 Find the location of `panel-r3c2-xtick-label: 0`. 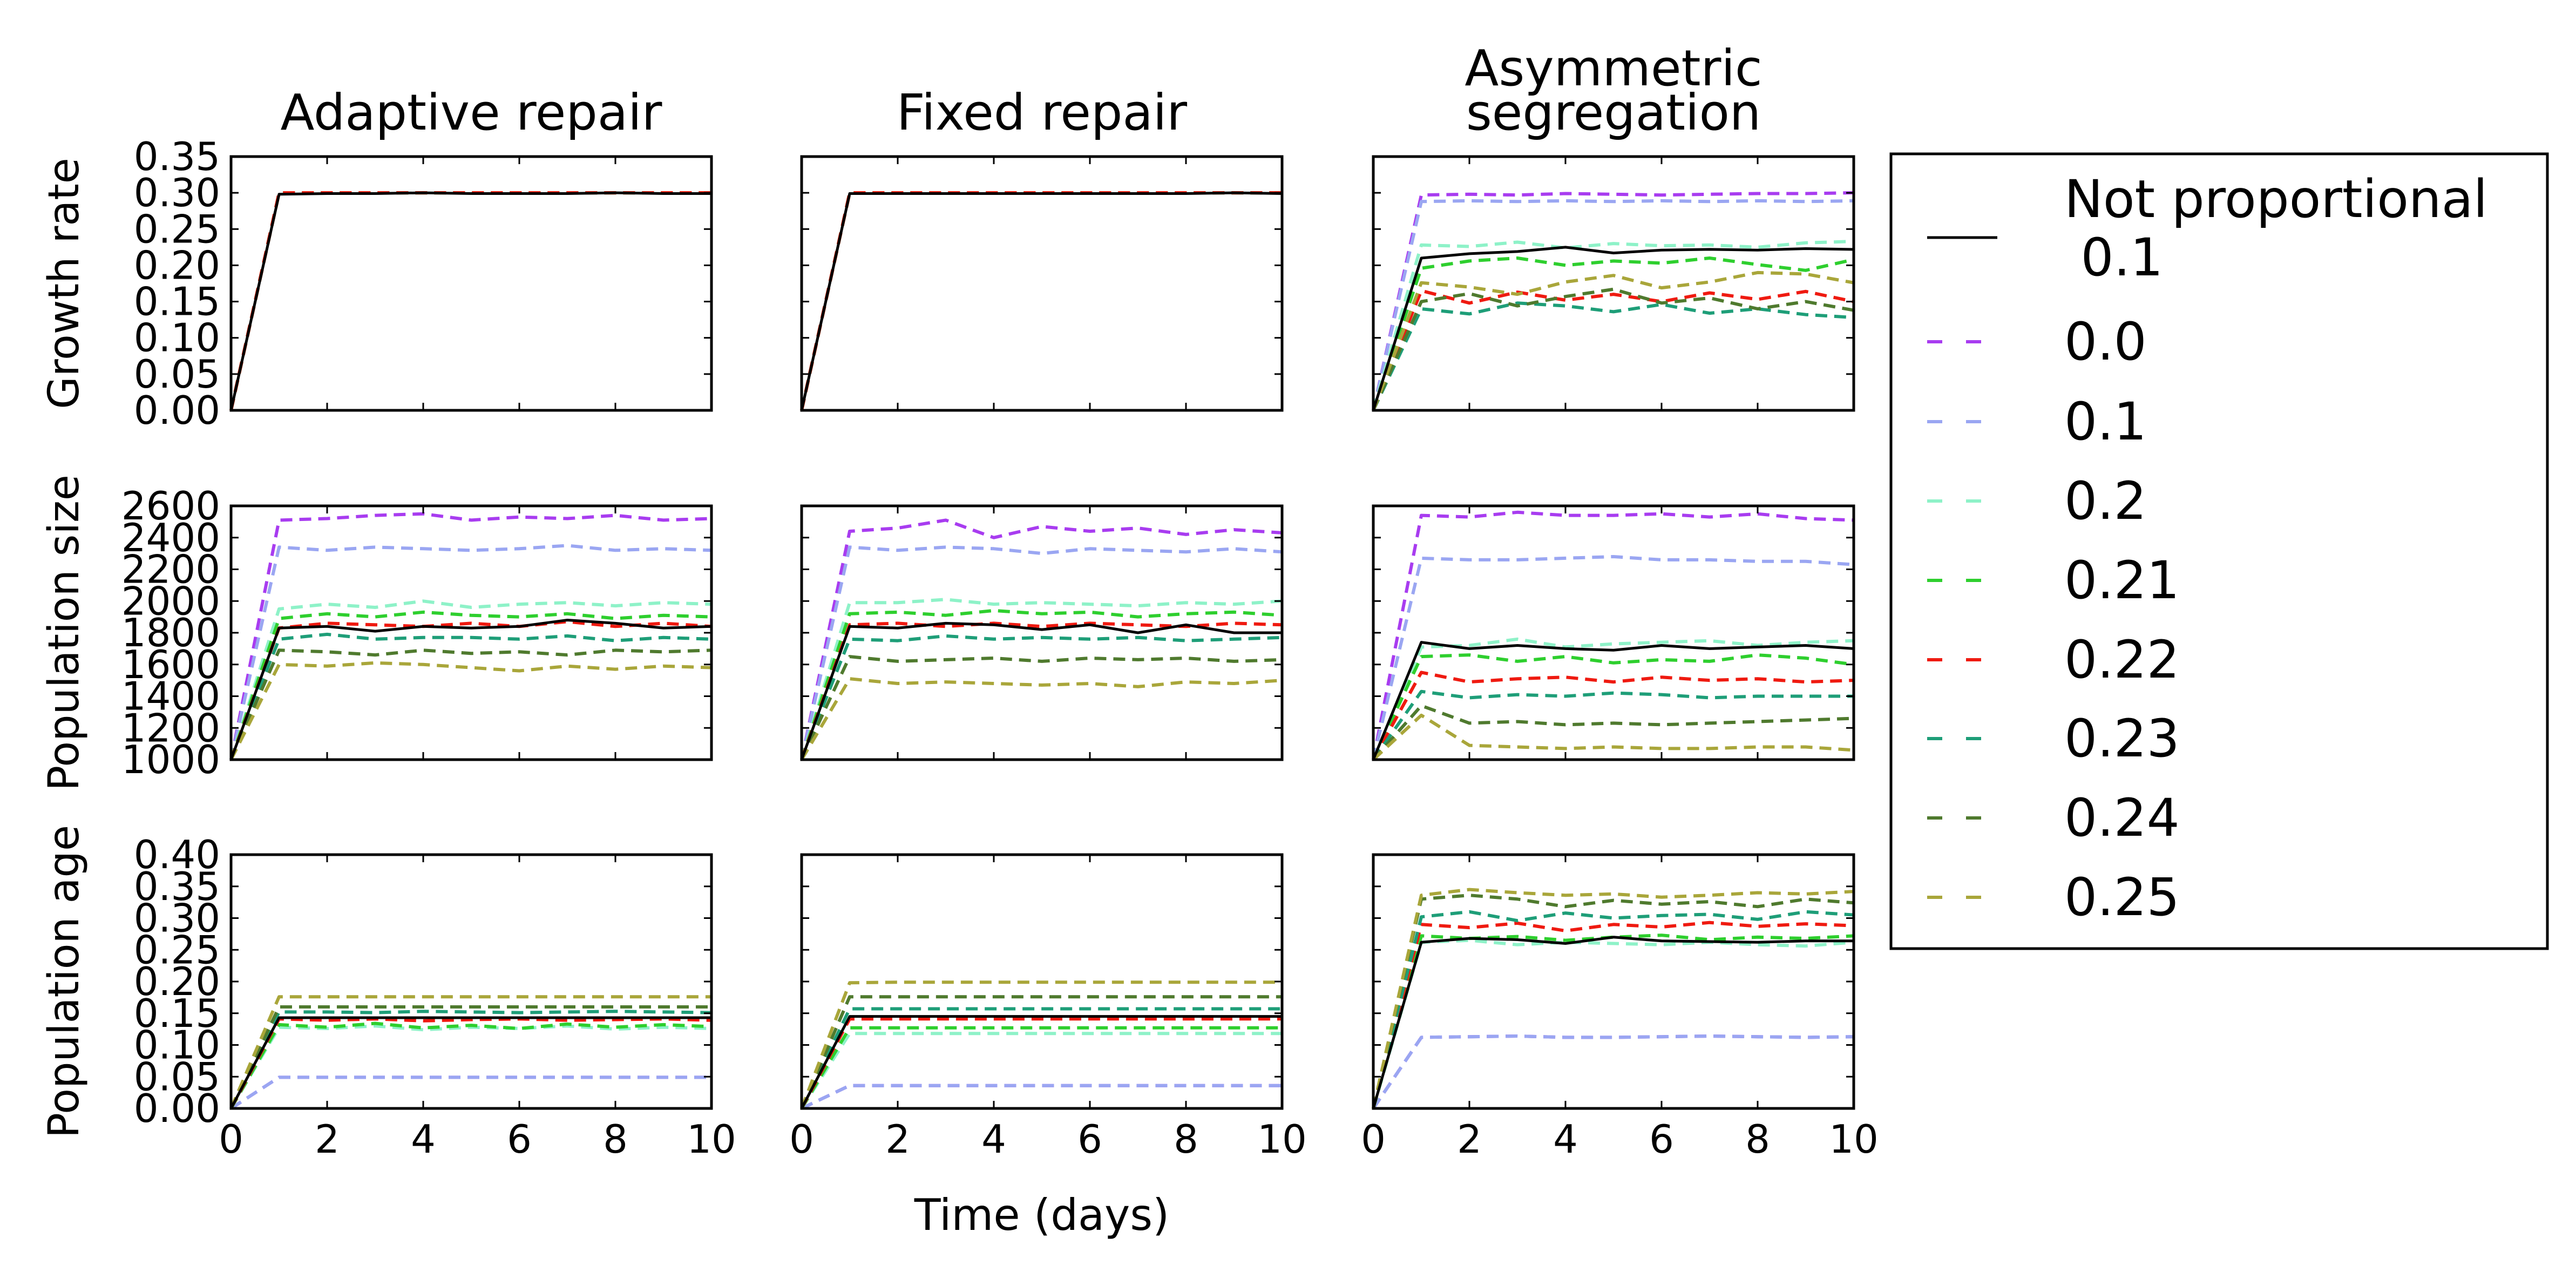

panel-r3c2-xtick-label: 0 is located at coordinates (801, 1139).